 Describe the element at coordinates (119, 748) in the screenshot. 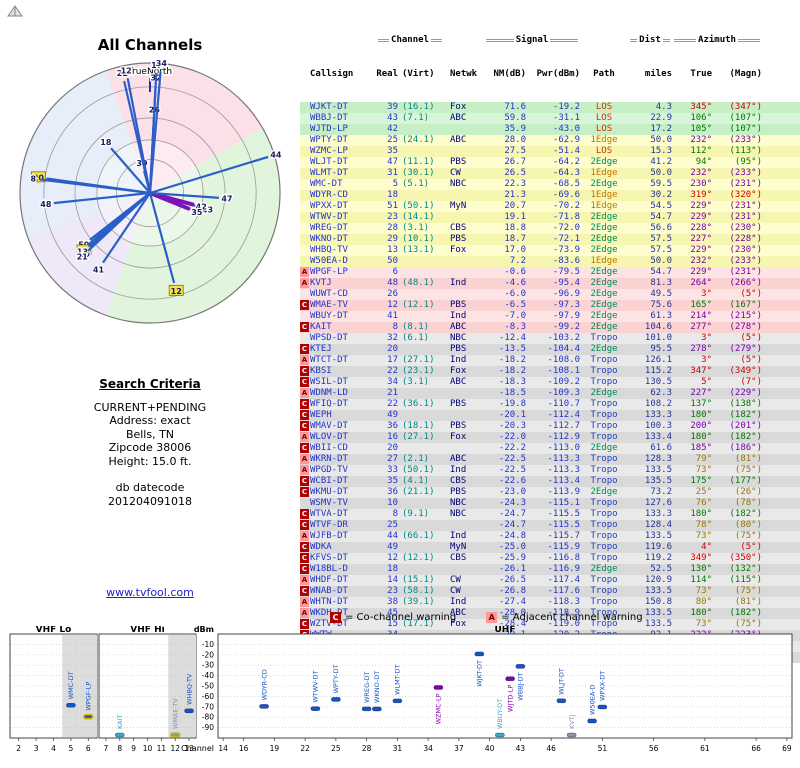

I see `axis-tick-label: 8` at that location.